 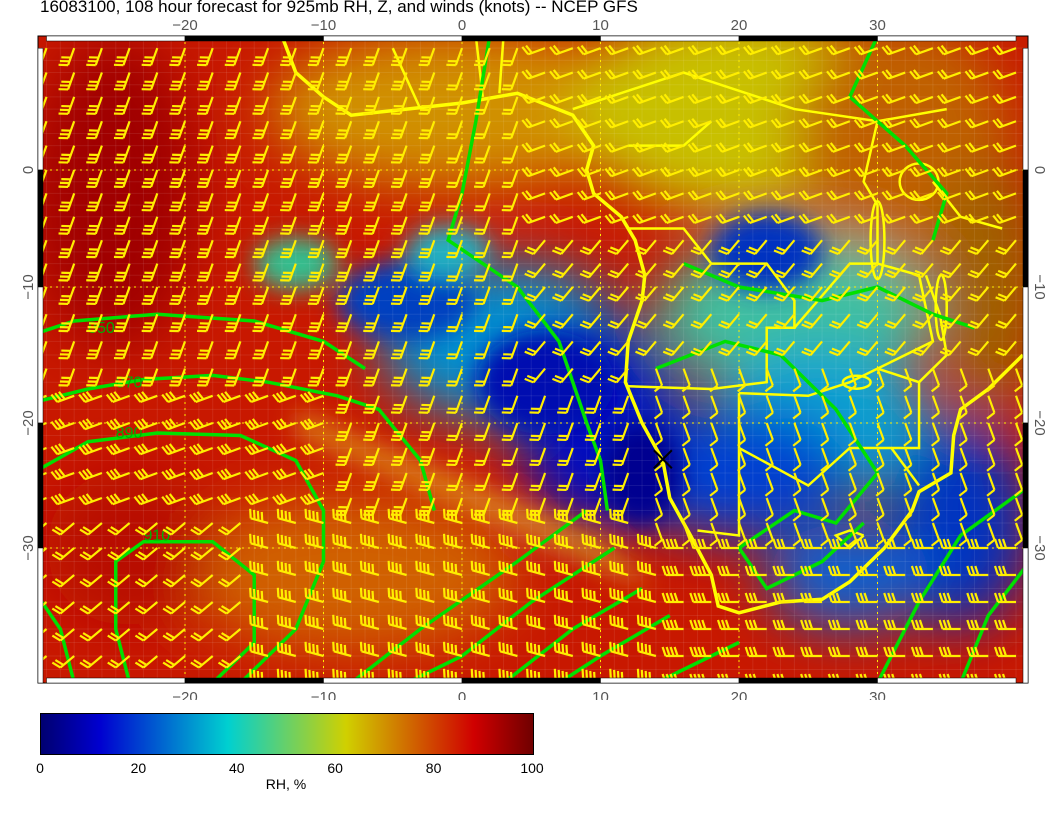 What do you see at coordinates (156, 536) in the screenshot?
I see `contour-label: 910` at bounding box center [156, 536].